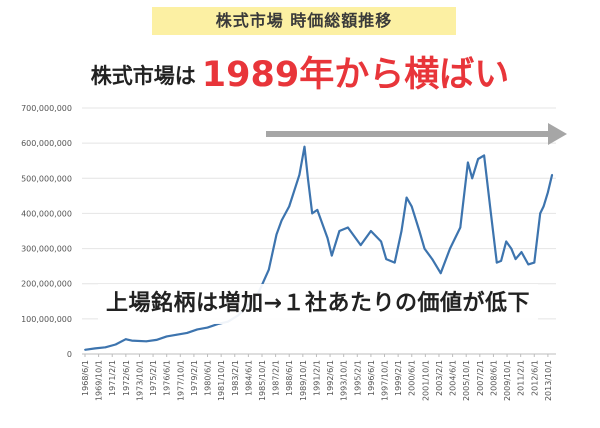  I want to click on x-tick-label: 1983/2/1, so click(235, 378).